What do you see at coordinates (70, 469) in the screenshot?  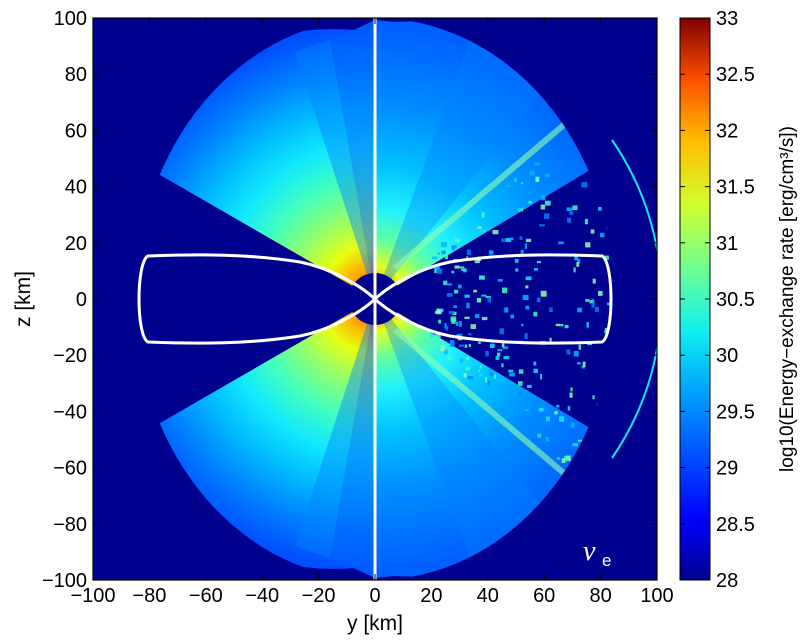 I see `y-tick-label: −60` at bounding box center [70, 469].